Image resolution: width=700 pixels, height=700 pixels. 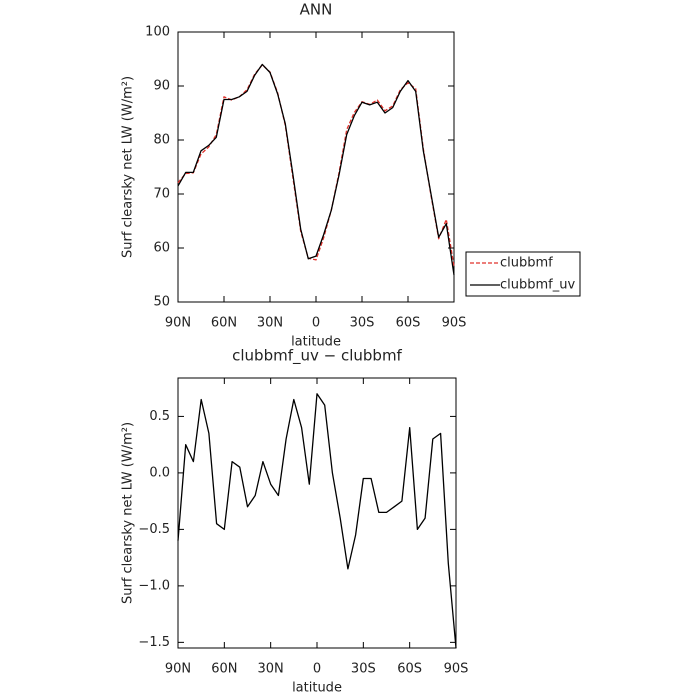 I want to click on y-tick-label: 100, so click(x=157, y=32).